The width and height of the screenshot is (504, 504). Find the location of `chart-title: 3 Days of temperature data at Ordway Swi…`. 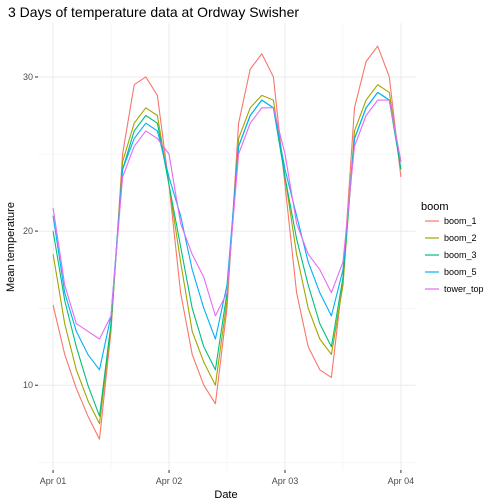

chart-title: 3 Days of temperature data at Ordway Swi… is located at coordinates (153, 12).